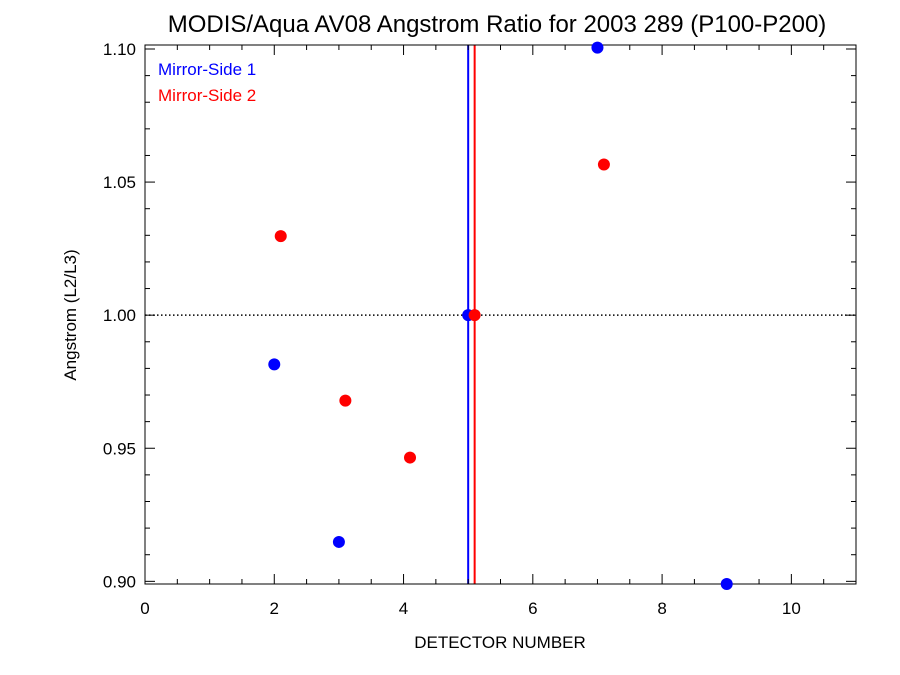 This screenshot has height=675, width=900. I want to click on x-axis-label: DETECTOR NUMBER, so click(500, 642).